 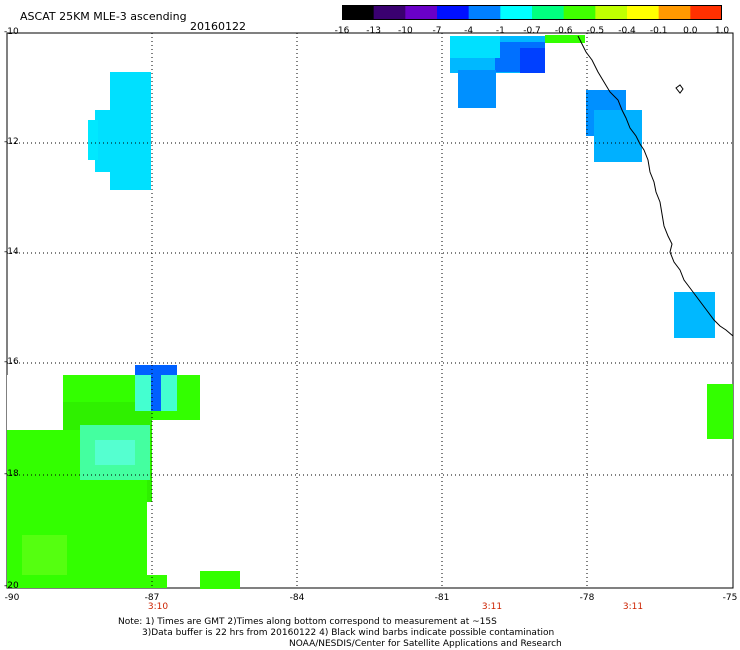 I want to click on colorbar-tick-label: -7, so click(x=437, y=31).